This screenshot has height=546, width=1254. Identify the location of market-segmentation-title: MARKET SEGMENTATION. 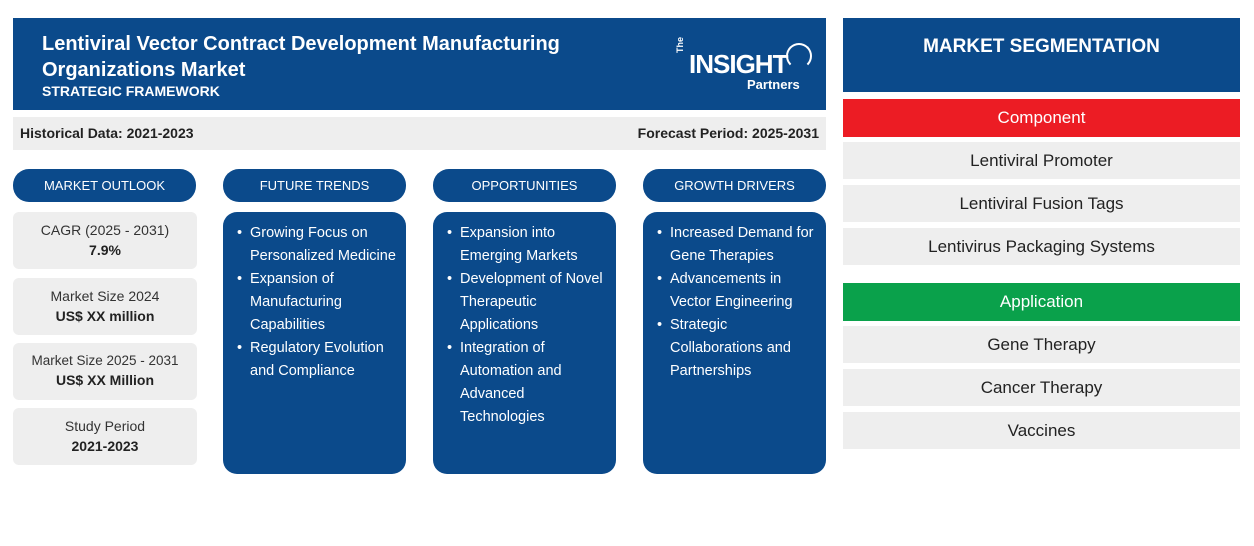
(1041, 55).